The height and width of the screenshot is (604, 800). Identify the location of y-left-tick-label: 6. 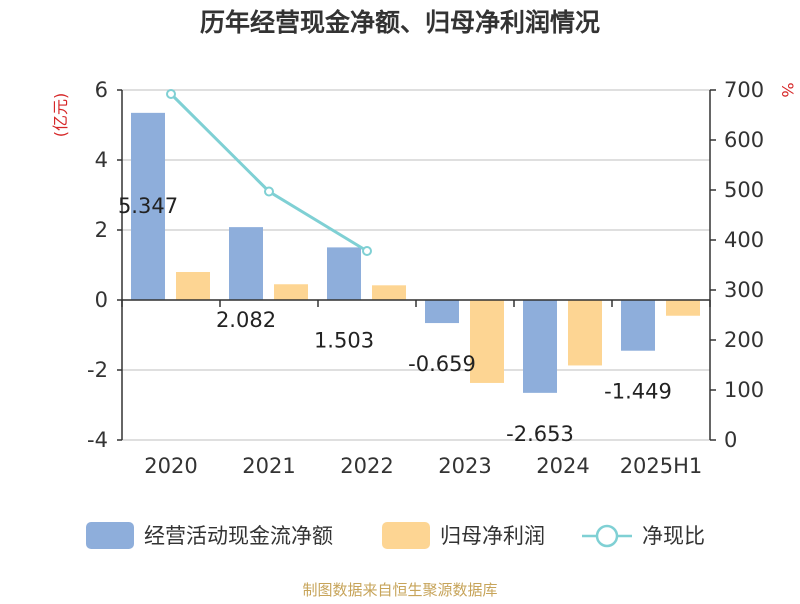
(101, 90).